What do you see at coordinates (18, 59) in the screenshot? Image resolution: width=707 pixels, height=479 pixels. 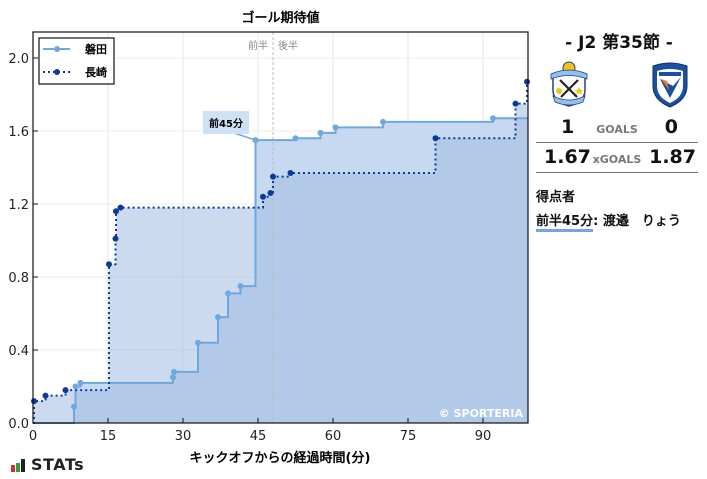 I see `y-tick-label: 2.0` at bounding box center [18, 59].